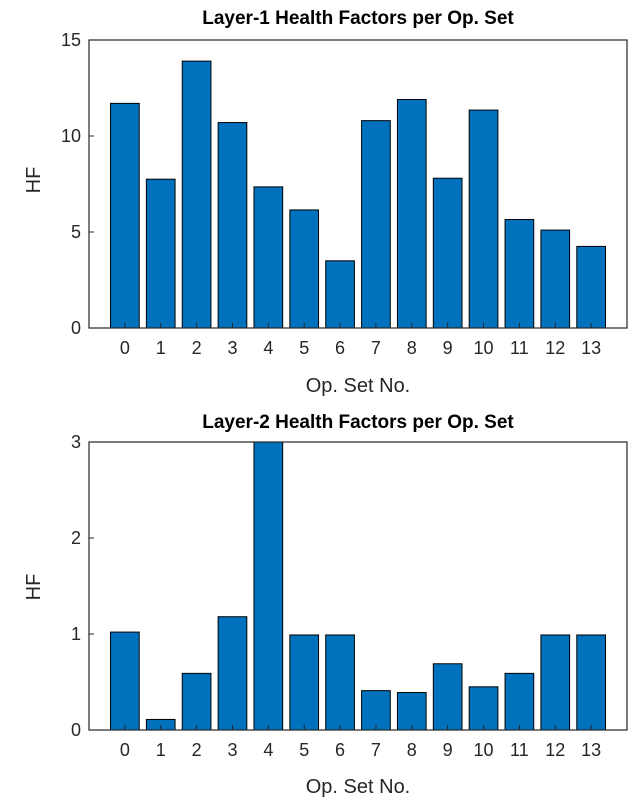 This screenshot has width=638, height=801. Describe the element at coordinates (76, 634) in the screenshot. I see `y-tick-label: 1` at that location.